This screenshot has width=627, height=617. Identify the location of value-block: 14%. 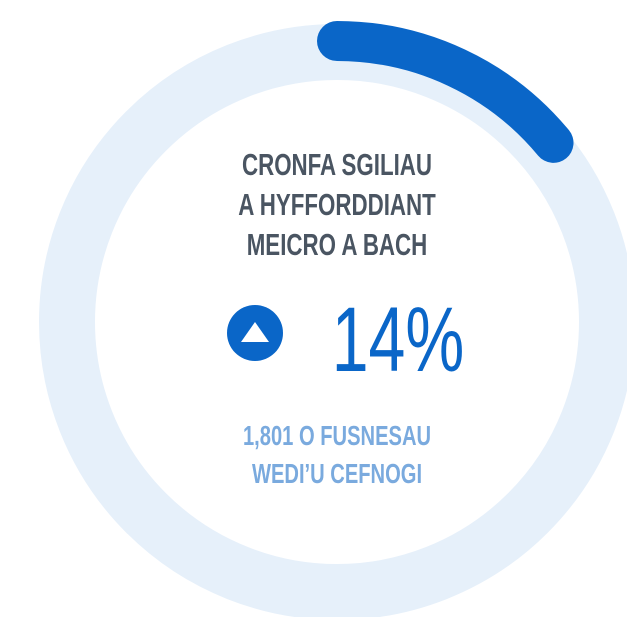
(398, 338).